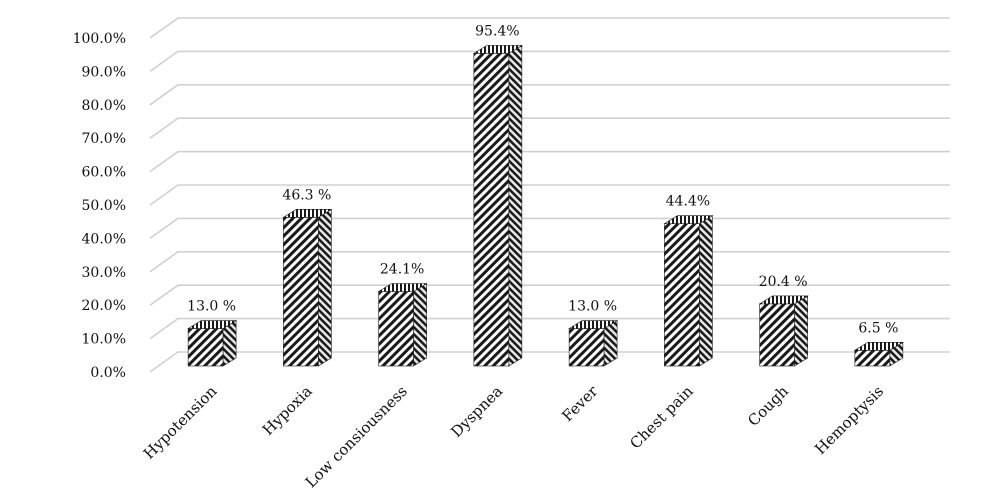 This screenshot has height=492, width=1000. What do you see at coordinates (878, 328) in the screenshot?
I see `data-label: 6.5 %` at bounding box center [878, 328].